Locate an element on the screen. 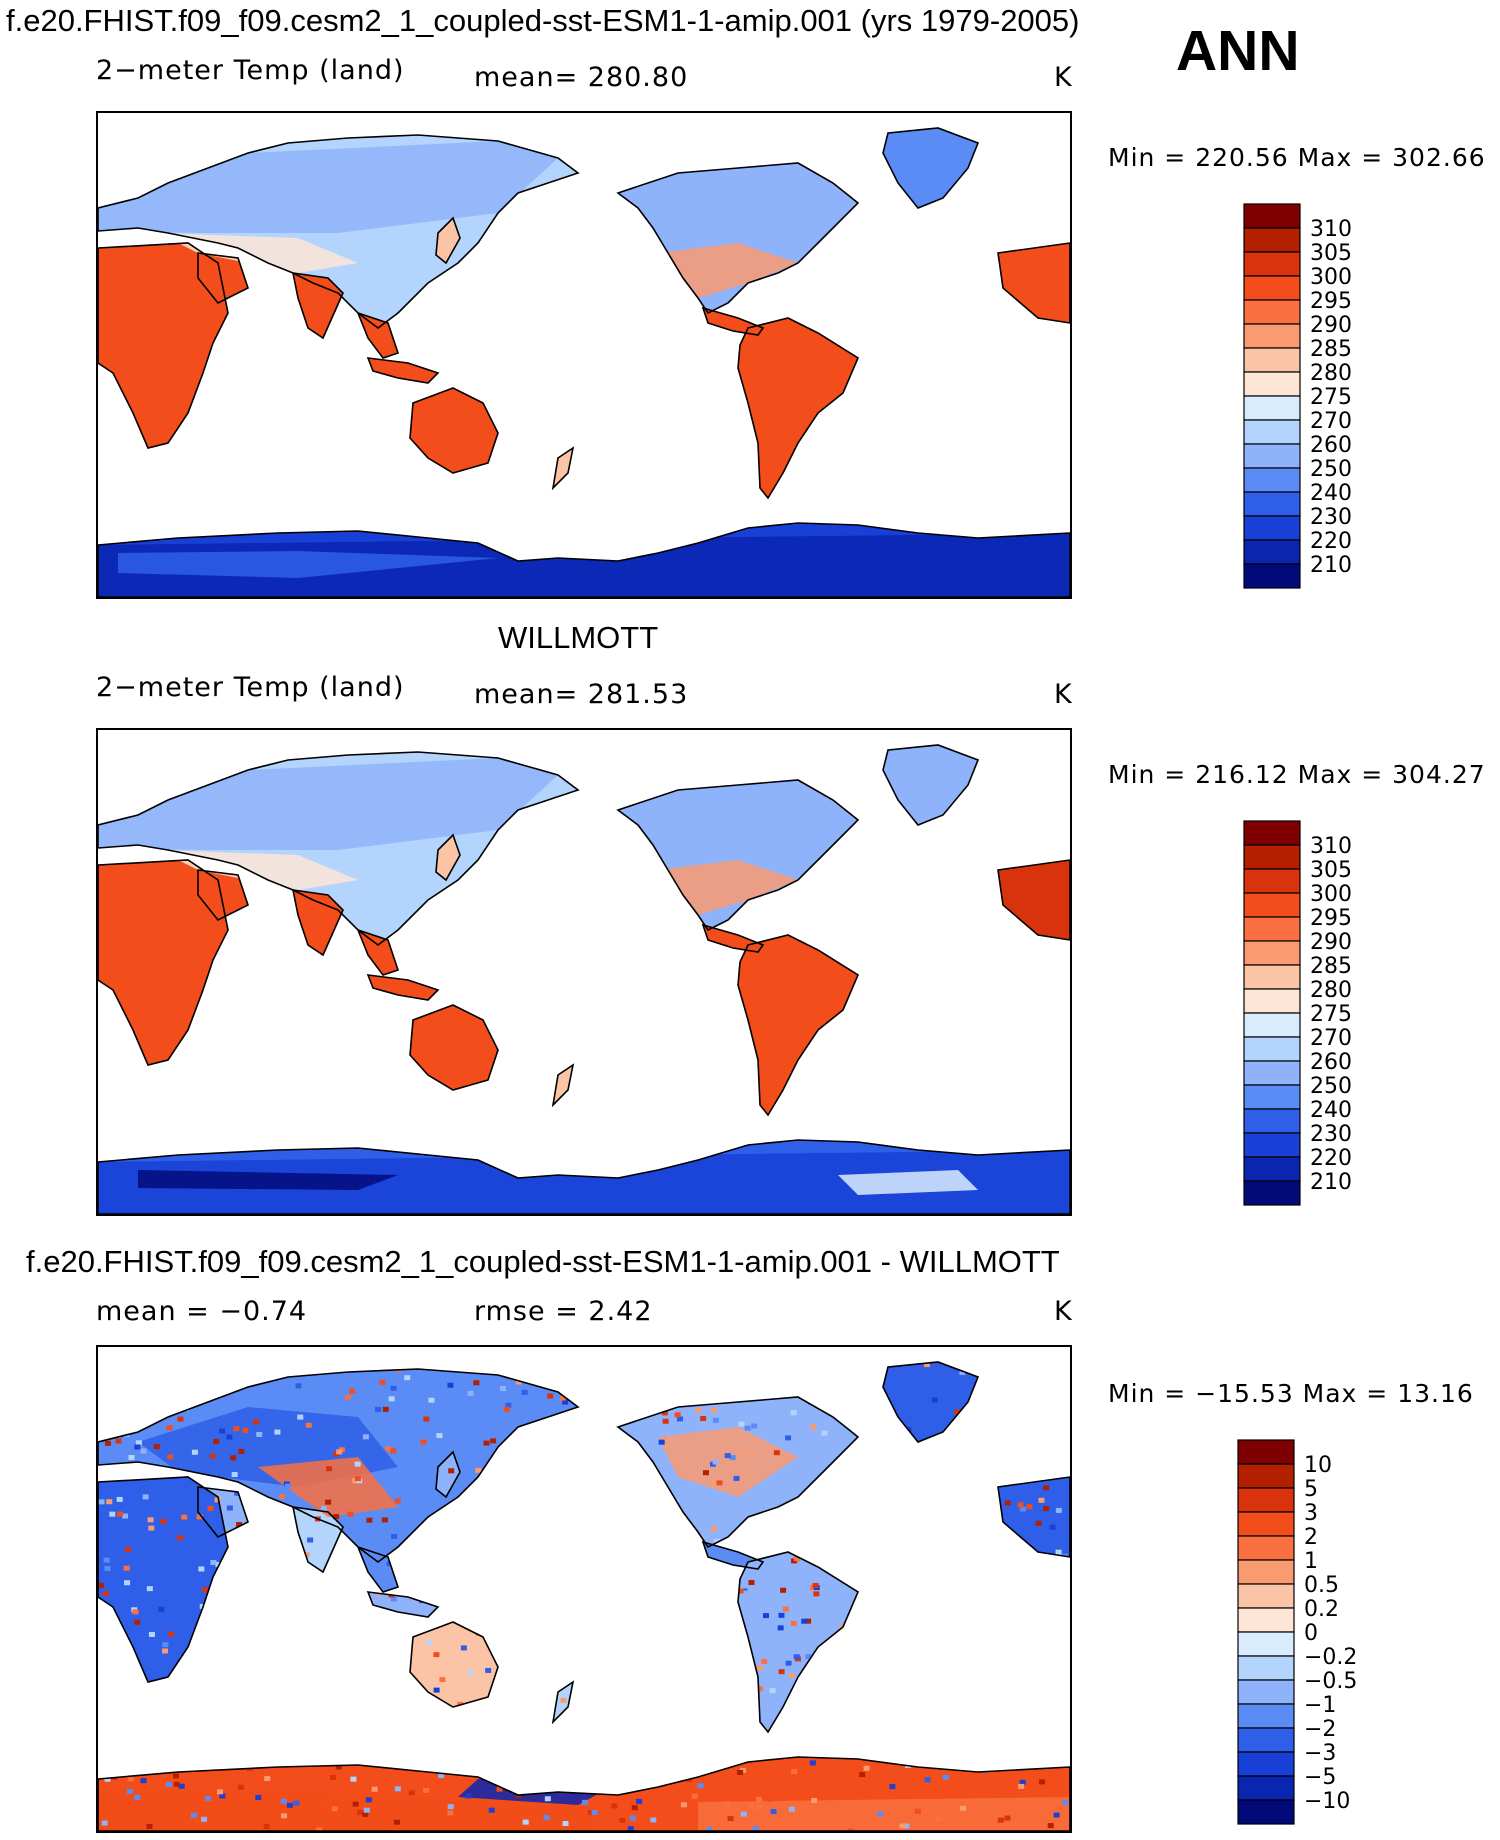 The height and width of the screenshot is (1840, 1500). coastline-seasia is located at coordinates (378, 1569).